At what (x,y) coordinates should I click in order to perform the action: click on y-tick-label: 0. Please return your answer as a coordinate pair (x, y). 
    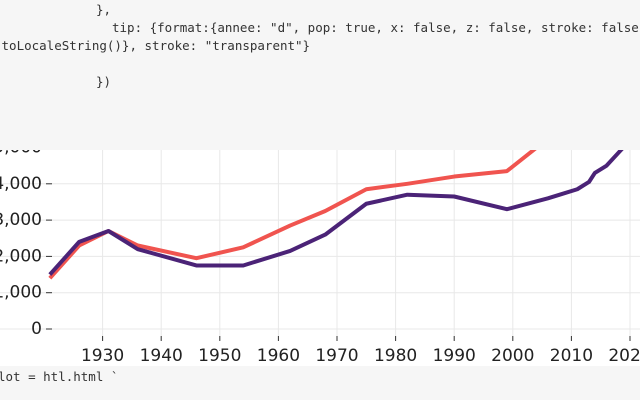
    Looking at the image, I should click on (36, 329).